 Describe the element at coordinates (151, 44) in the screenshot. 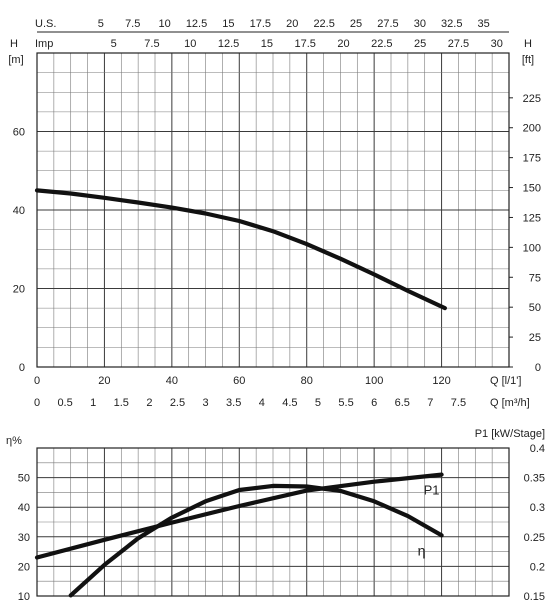

I see `top-axis-imp-tick-label: 7.5` at that location.